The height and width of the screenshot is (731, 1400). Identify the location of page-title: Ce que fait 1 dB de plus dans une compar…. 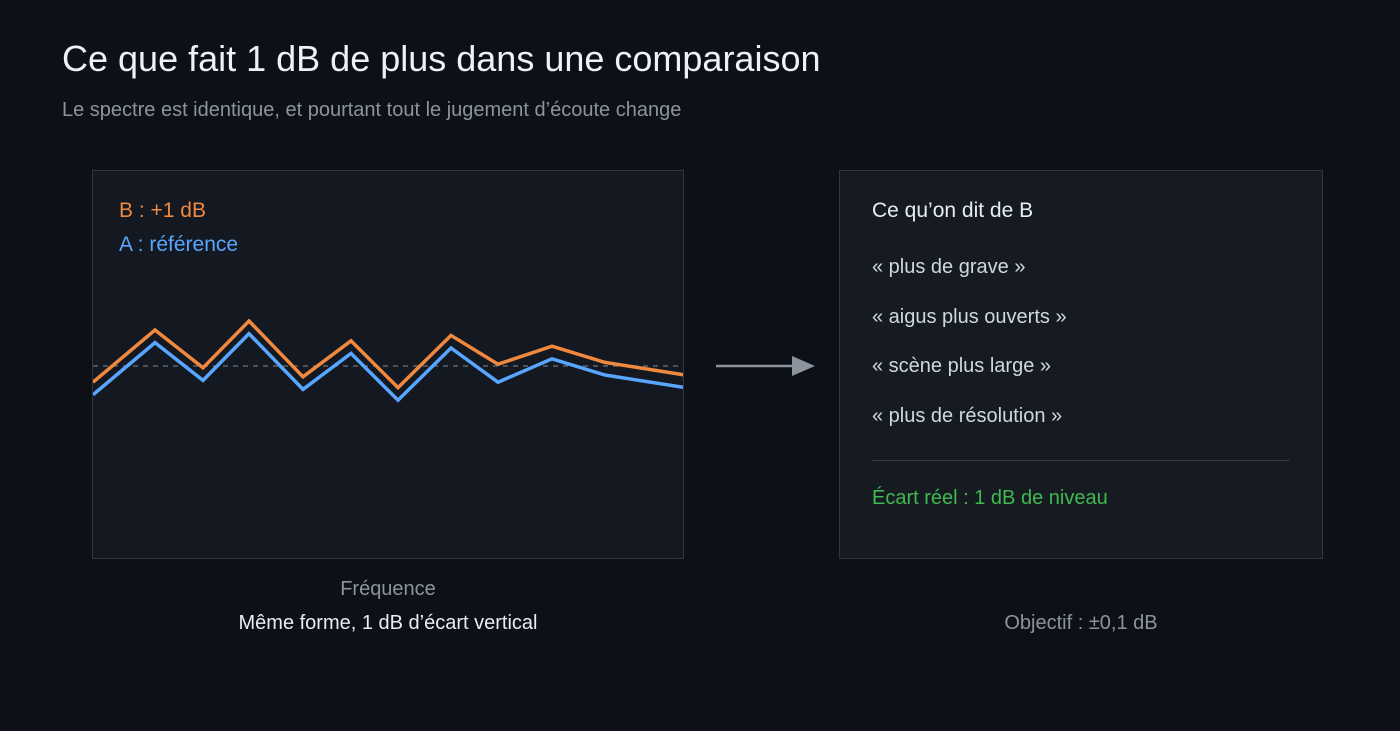
(441, 58).